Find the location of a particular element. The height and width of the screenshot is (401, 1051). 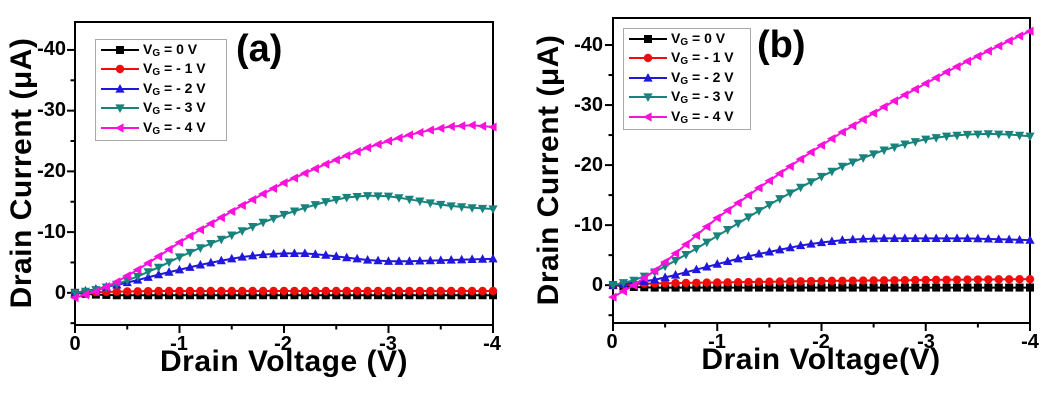

panel-label: (a) is located at coordinates (259, 49).